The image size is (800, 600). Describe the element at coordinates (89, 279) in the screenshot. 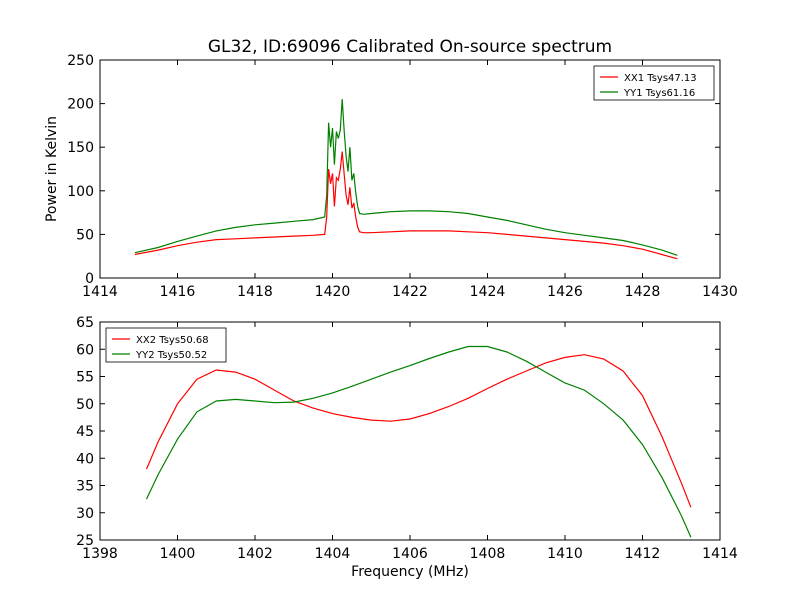

I see `y-tick-label: 0` at that location.